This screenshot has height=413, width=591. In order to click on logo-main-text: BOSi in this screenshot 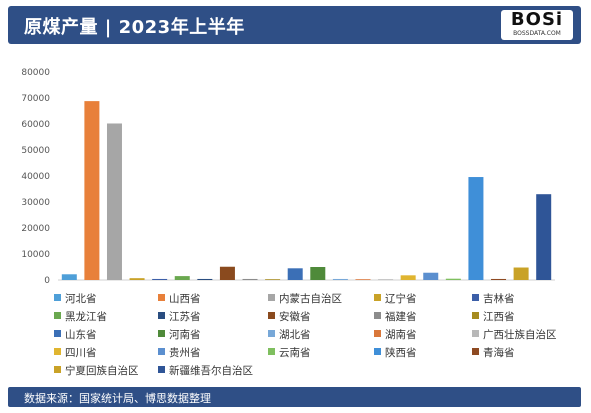, I will do `click(537, 19)`.